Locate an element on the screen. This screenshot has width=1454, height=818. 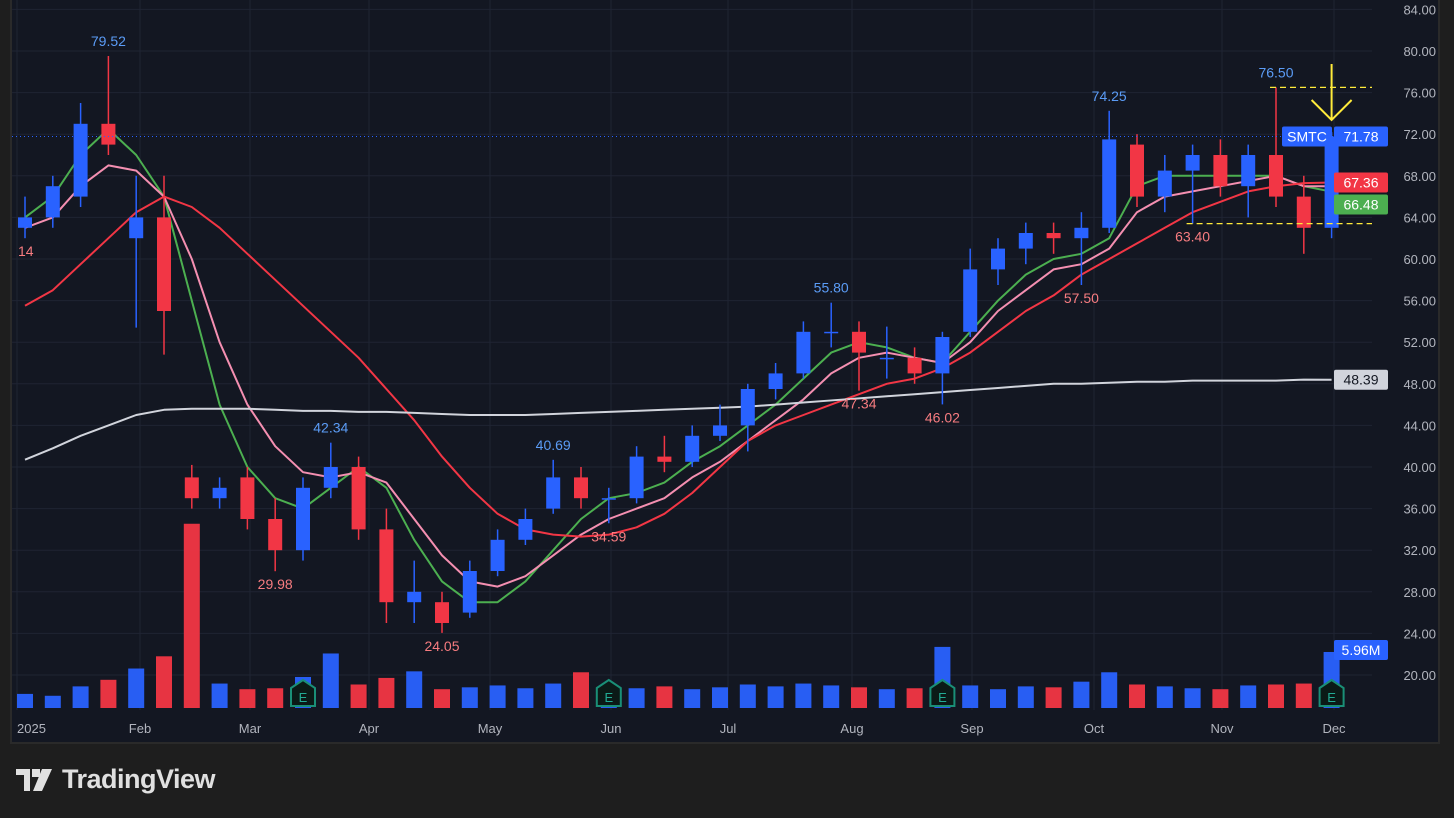
pivot-label: 76.50 is located at coordinates (1275, 72).